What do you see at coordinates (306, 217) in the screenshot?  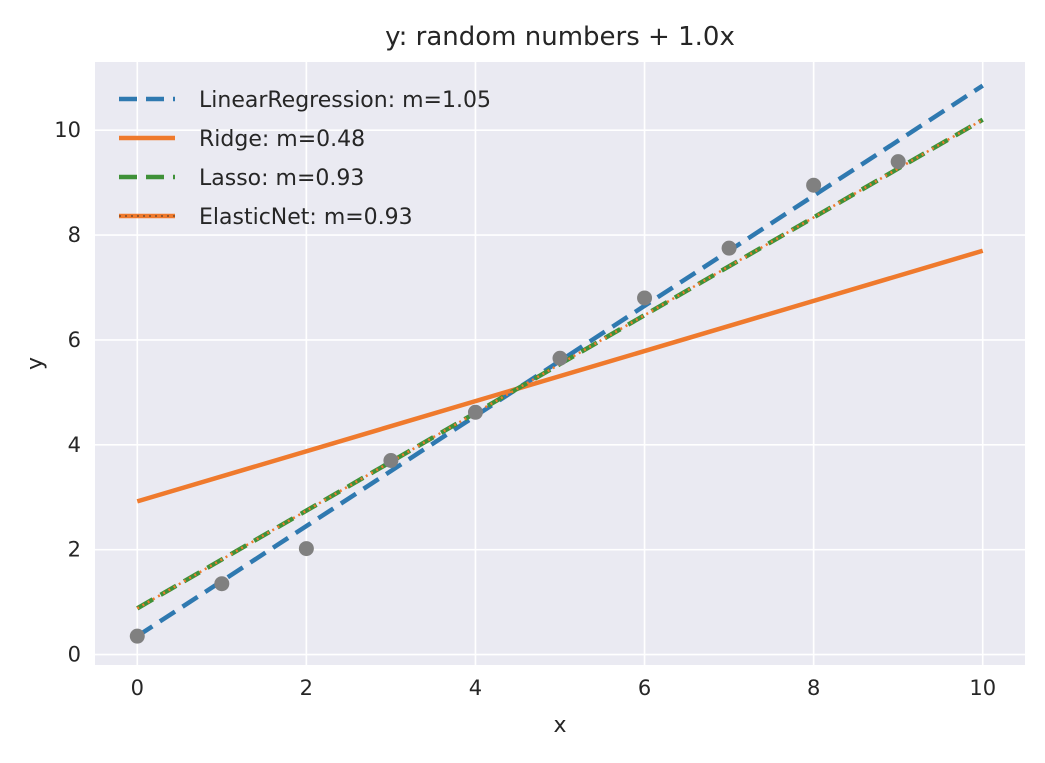 I see `legend-label-4: ElasticNet: m=0.93` at bounding box center [306, 217].